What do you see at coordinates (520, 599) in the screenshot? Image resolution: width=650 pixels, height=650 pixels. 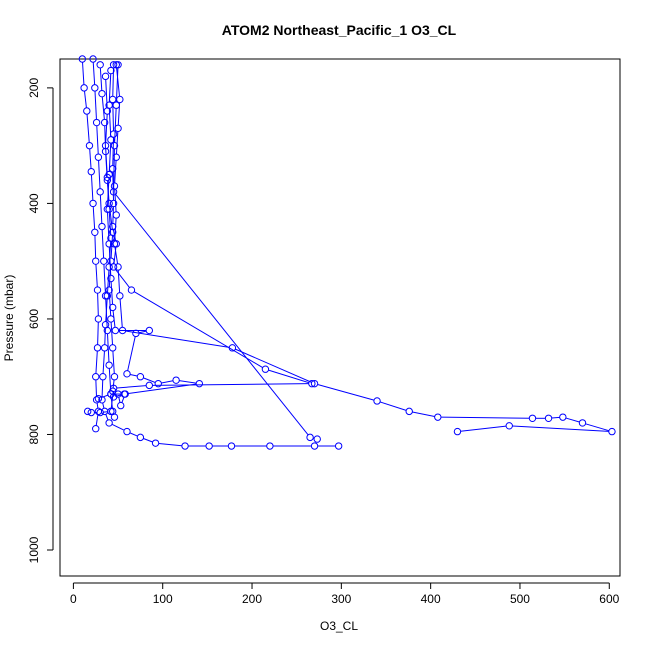 I see `x-tick-label: 500` at bounding box center [520, 599].